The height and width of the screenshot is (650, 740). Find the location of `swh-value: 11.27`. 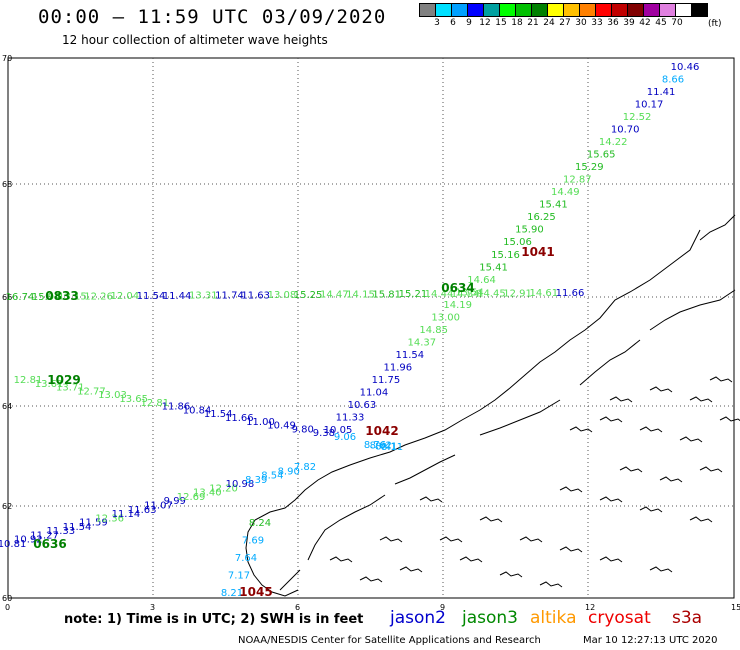

swh-value: 11.27 is located at coordinates (44, 535).